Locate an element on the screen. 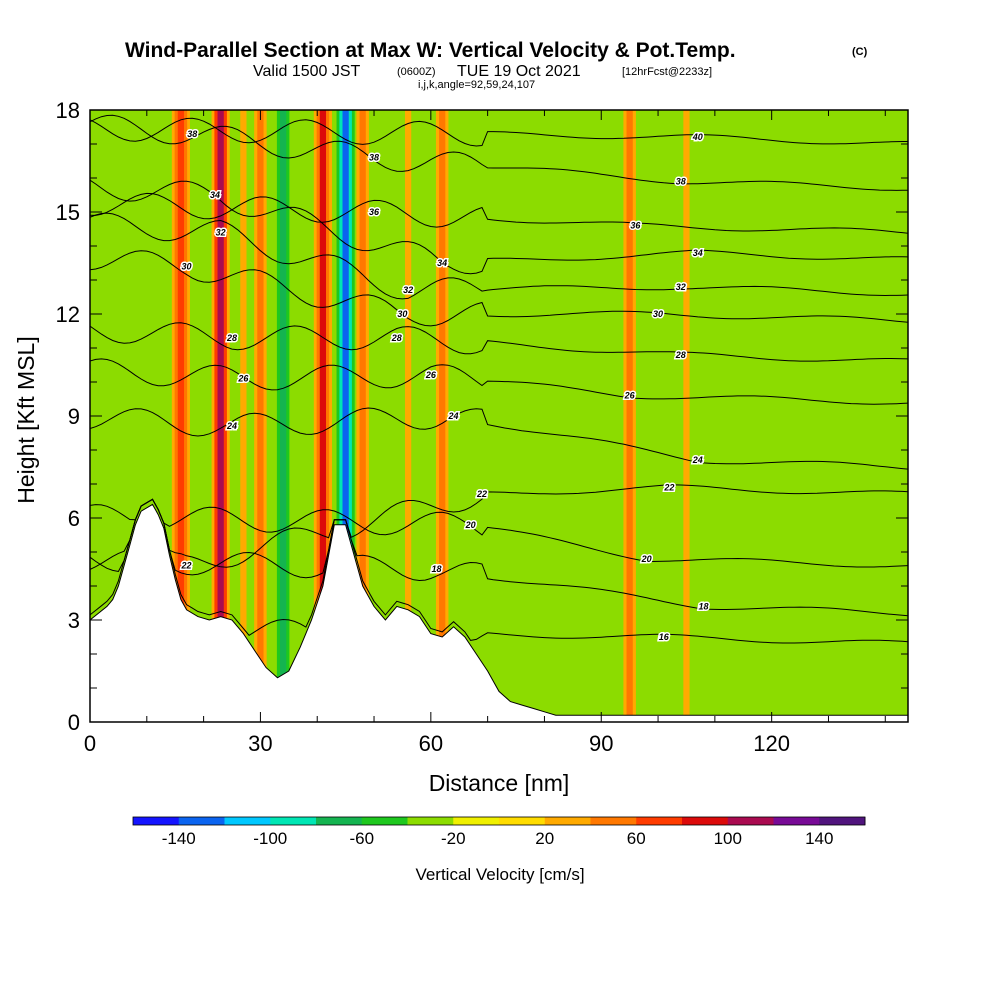  copyright-mark: (C) is located at coordinates (860, 52).